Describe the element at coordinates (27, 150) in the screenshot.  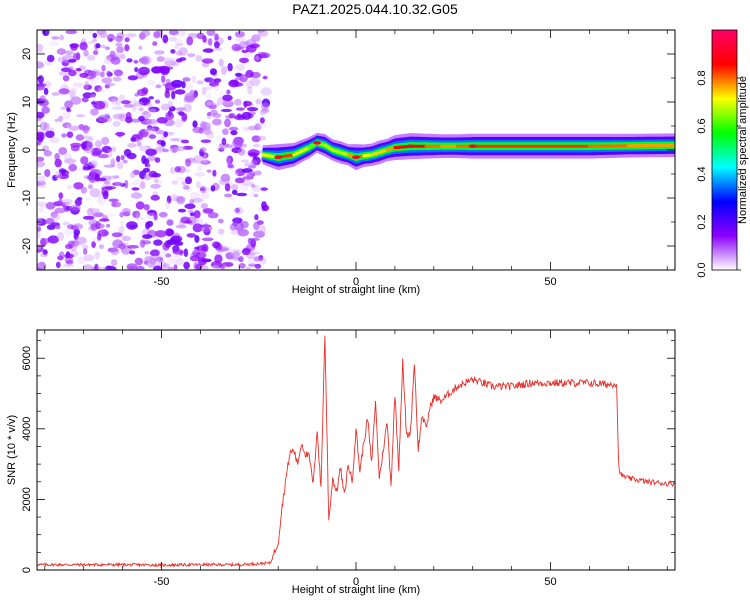
I see `spectrogram-y-tick-label: 0` at that location.